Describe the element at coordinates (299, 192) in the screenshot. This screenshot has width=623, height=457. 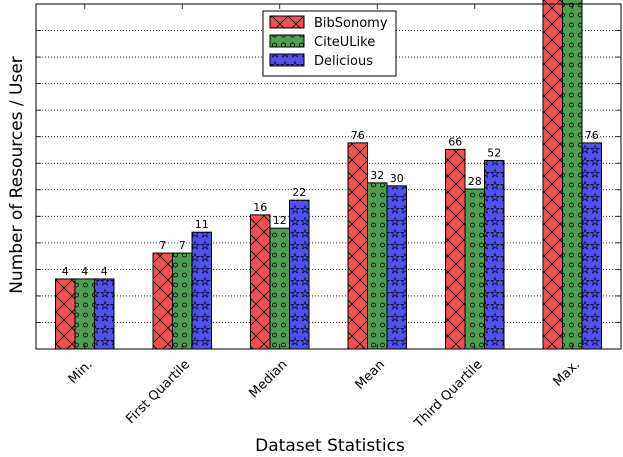
I see `data-label: 22` at that location.